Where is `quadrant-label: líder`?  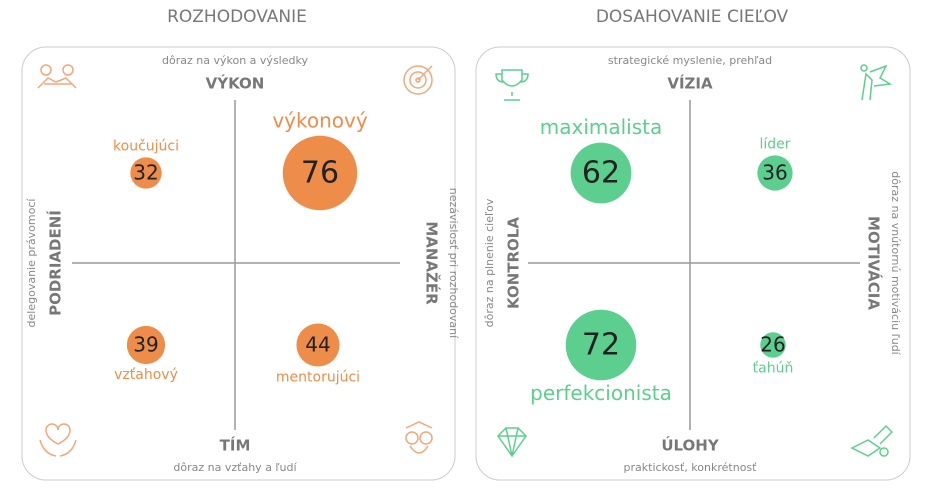 quadrant-label: líder is located at coordinates (774, 144).